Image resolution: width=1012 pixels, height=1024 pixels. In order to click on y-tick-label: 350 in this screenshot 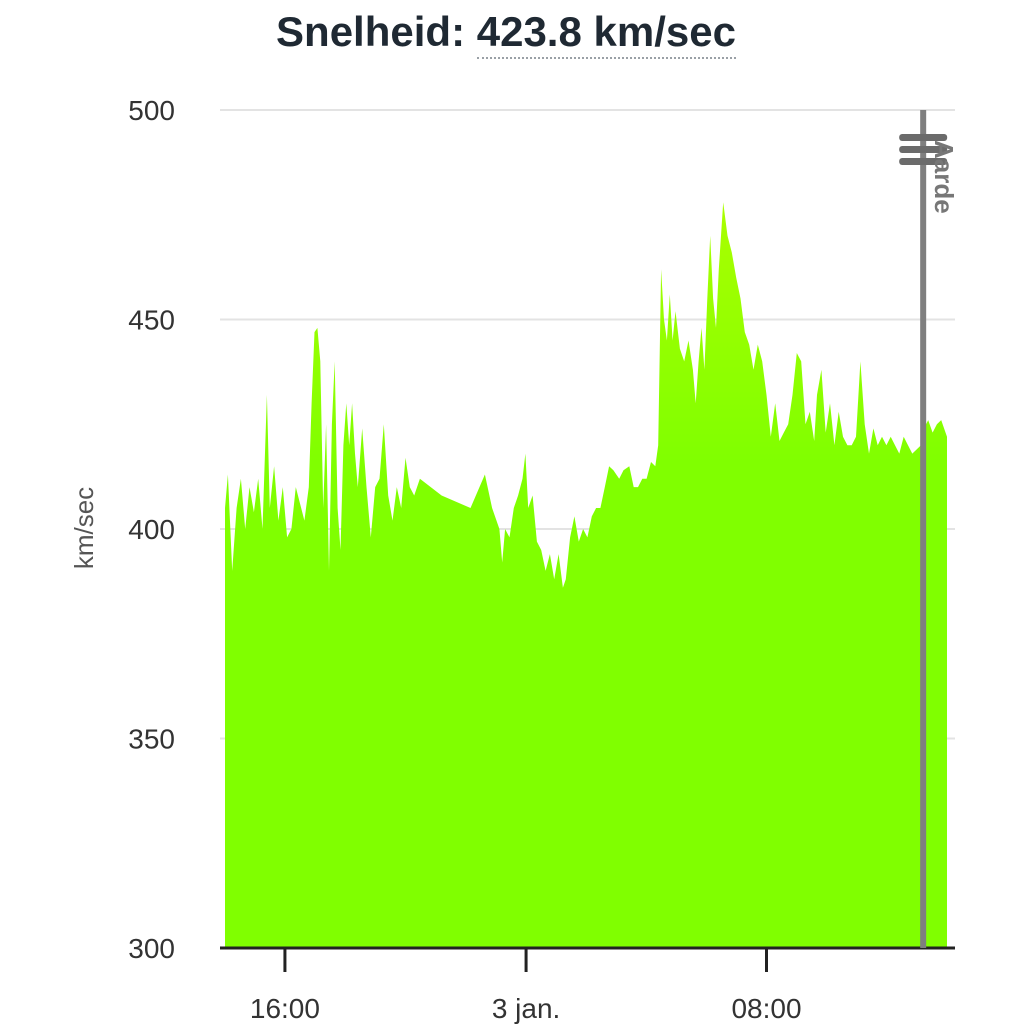, I will do `click(151, 739)`.